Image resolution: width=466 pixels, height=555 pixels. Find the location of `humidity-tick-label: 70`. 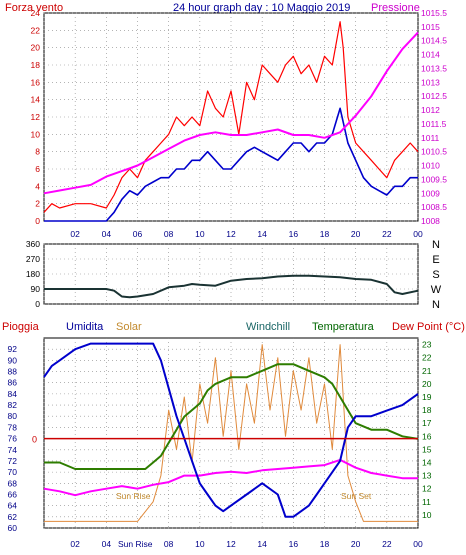

humidity-tick-label: 70 is located at coordinates (13, 472).